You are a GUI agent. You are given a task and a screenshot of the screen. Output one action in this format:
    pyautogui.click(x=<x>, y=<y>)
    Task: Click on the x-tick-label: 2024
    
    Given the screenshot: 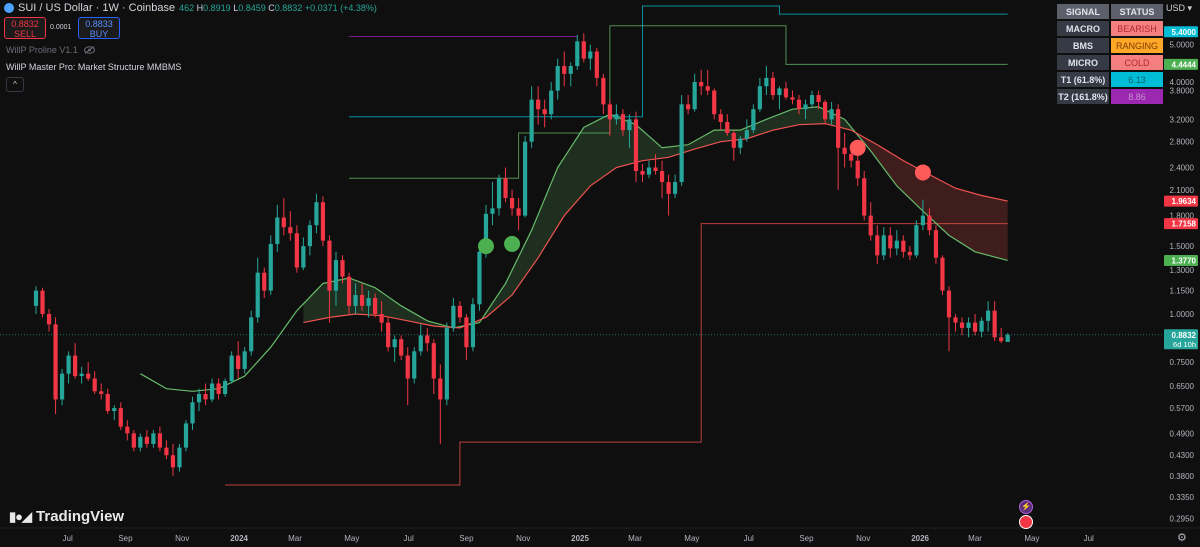 What is the action you would take?
    pyautogui.click(x=239, y=538)
    